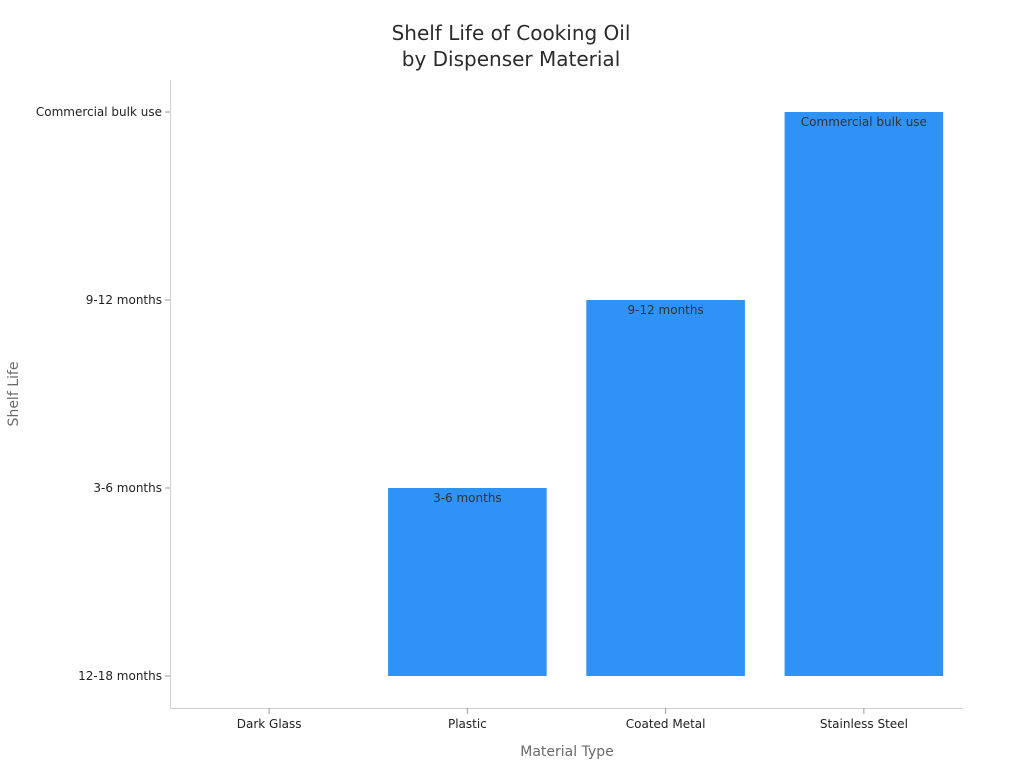  What do you see at coordinates (666, 310) in the screenshot?
I see `data-label: 9-12 months` at bounding box center [666, 310].